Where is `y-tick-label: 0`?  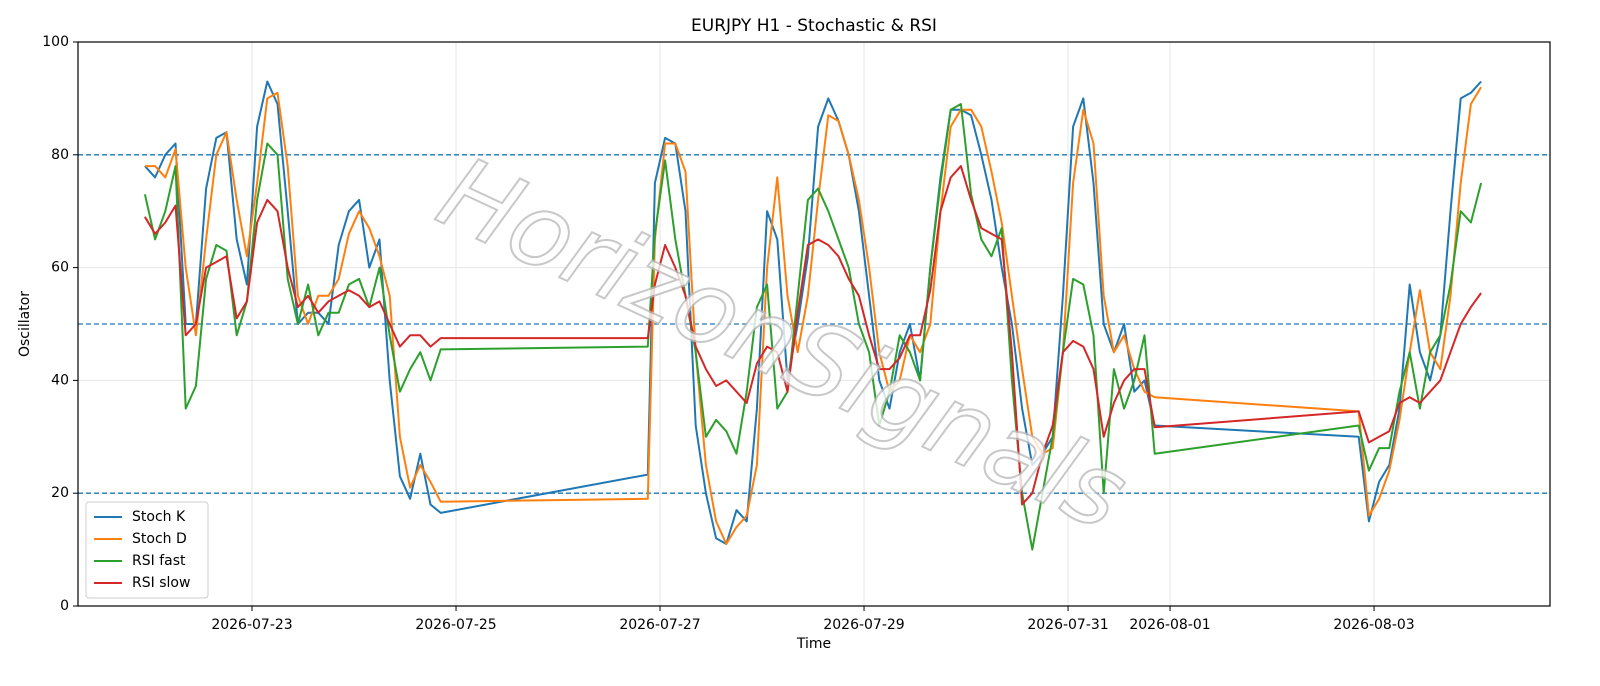
y-tick-label: 0 is located at coordinates (64, 606).